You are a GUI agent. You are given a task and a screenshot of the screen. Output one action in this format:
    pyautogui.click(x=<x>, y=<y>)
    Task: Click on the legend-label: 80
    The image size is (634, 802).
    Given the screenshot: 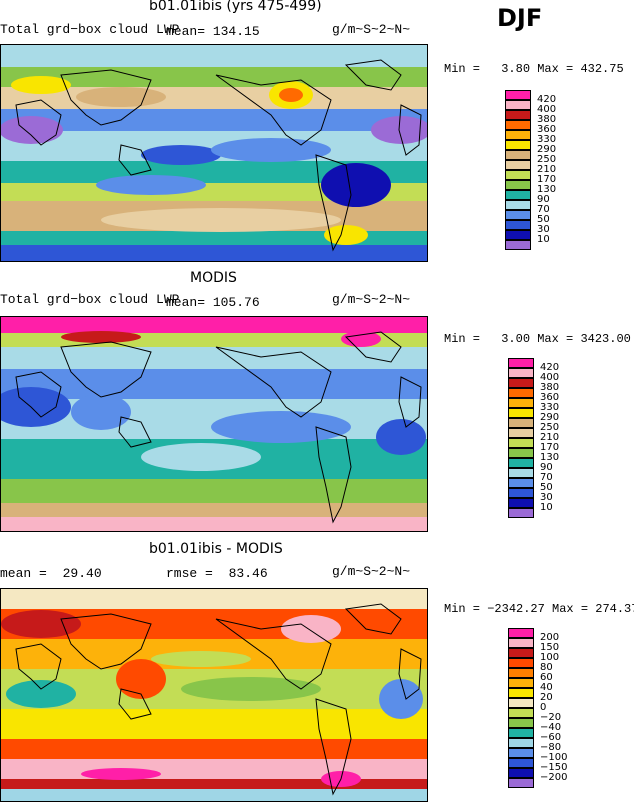 What is the action you would take?
    pyautogui.click(x=546, y=667)
    